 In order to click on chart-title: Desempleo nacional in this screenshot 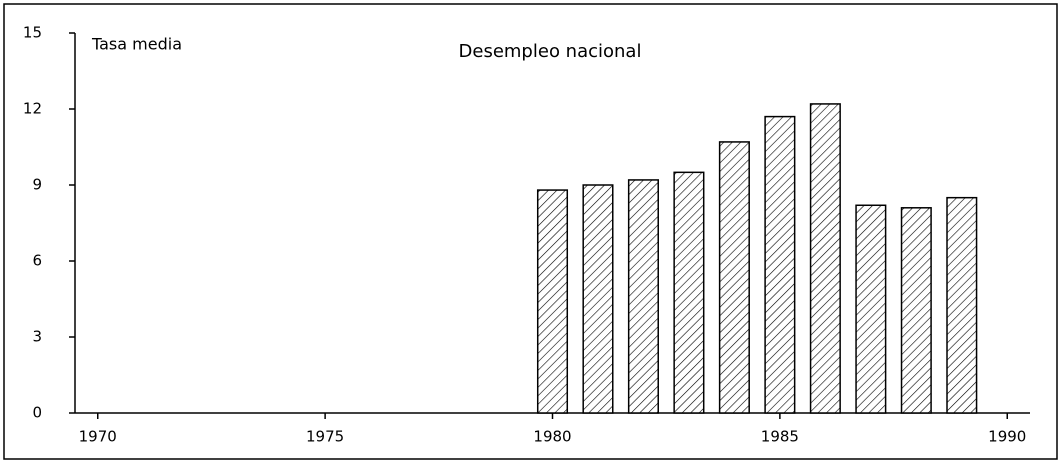, I will do `click(550, 51)`.